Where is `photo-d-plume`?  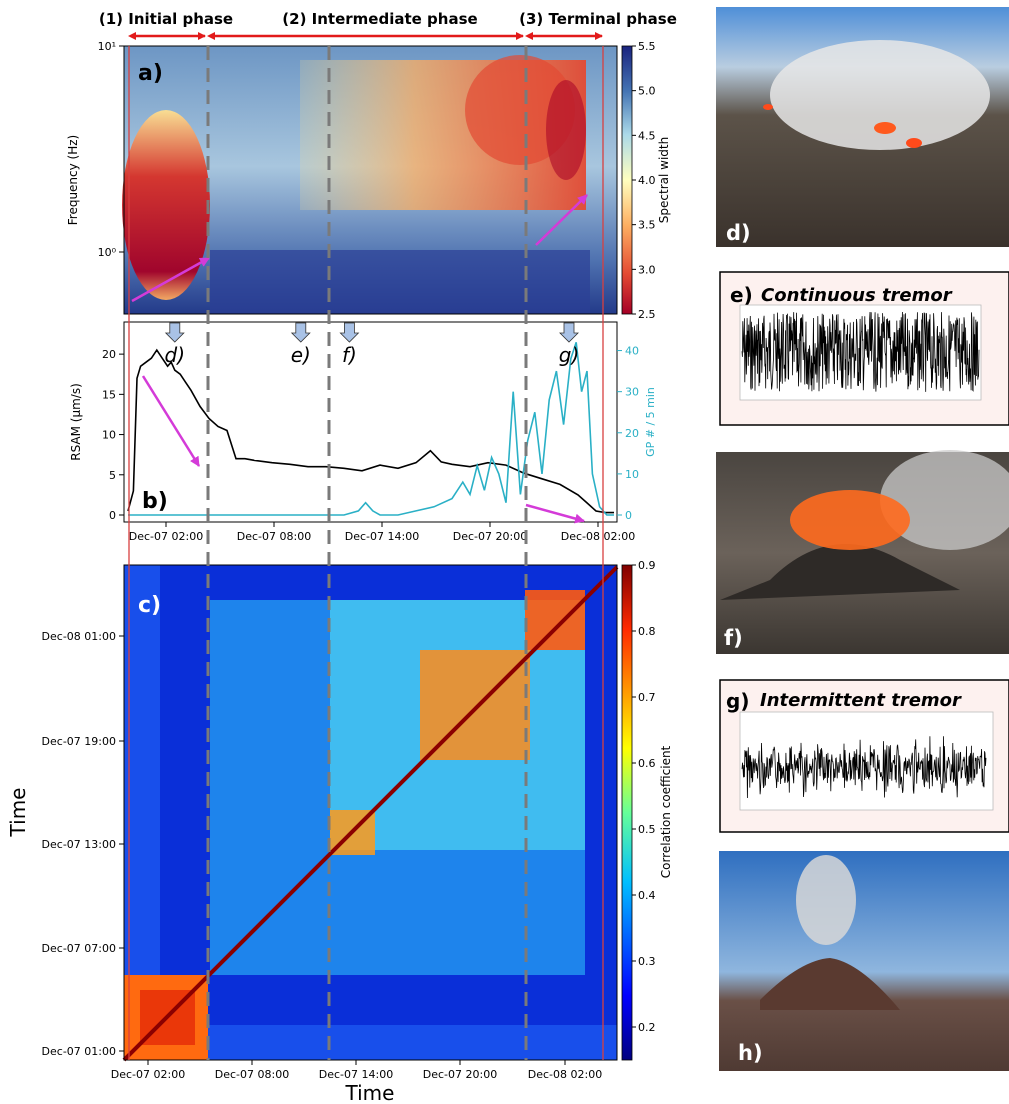
photo-d-plume is located at coordinates (880, 95).